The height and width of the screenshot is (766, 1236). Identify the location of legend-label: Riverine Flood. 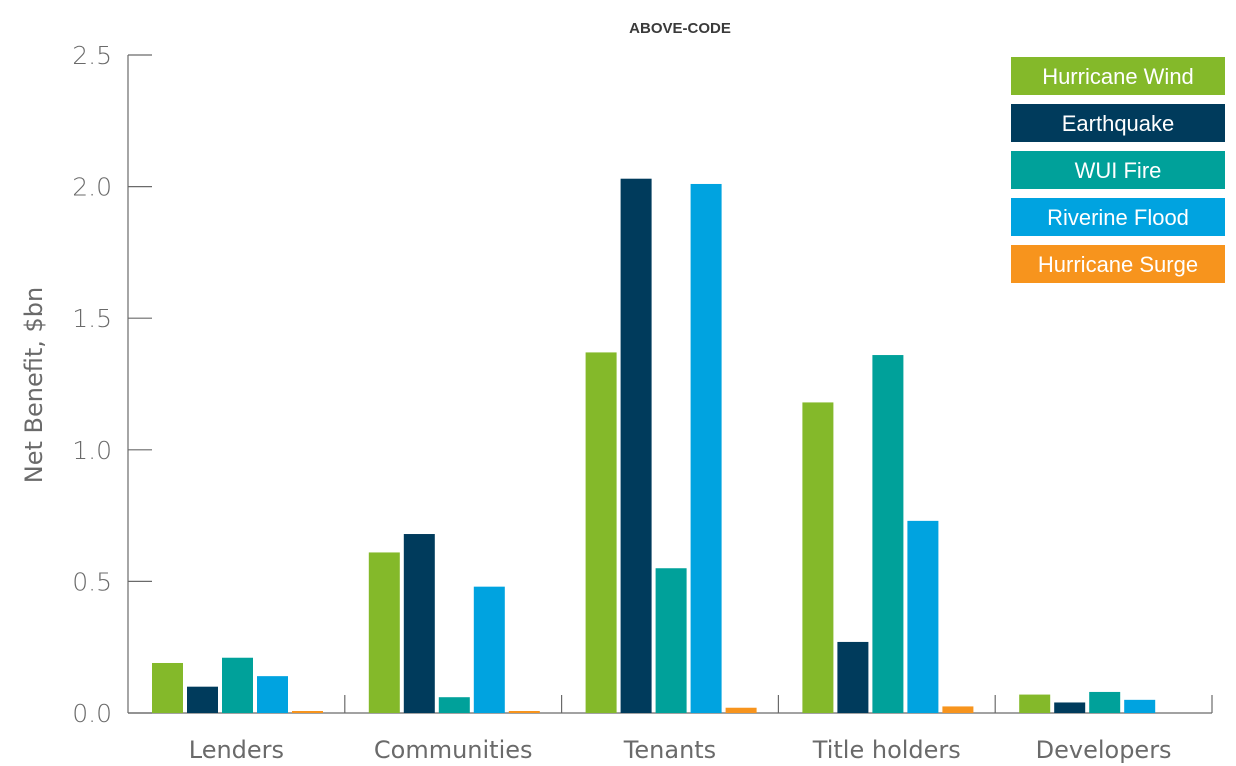
(1118, 217).